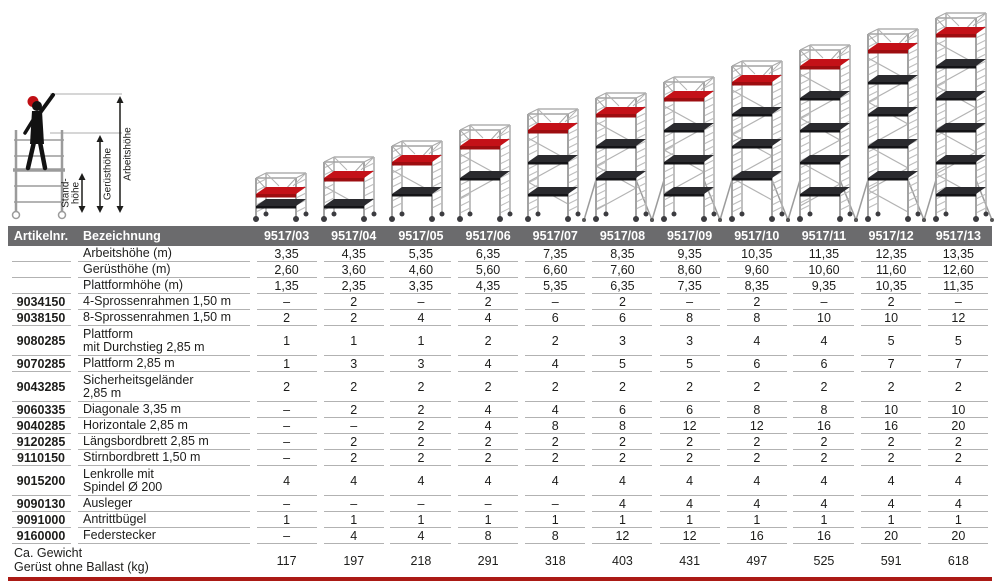 The width and height of the screenshot is (1000, 588). I want to click on cell-artikelnr: 9040285, so click(41, 426).